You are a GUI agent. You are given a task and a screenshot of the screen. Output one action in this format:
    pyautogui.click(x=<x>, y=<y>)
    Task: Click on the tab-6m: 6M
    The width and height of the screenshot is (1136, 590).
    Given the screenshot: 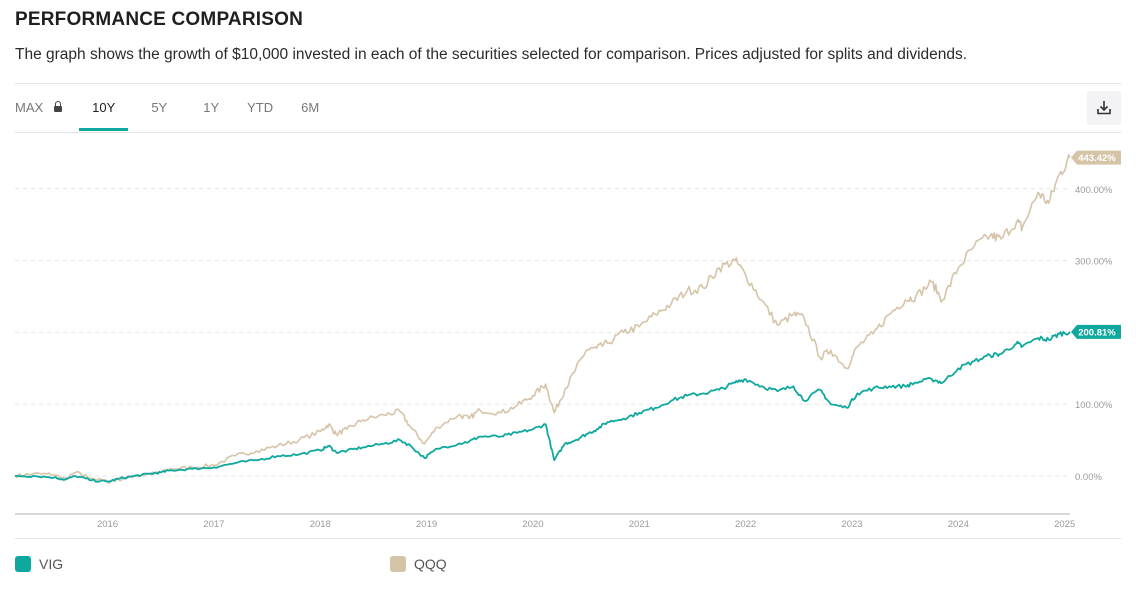 What is the action you would take?
    pyautogui.click(x=310, y=107)
    